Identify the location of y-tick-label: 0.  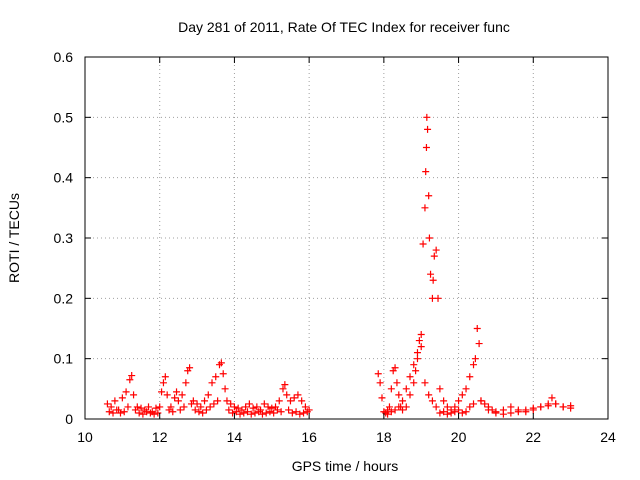
(69, 419).